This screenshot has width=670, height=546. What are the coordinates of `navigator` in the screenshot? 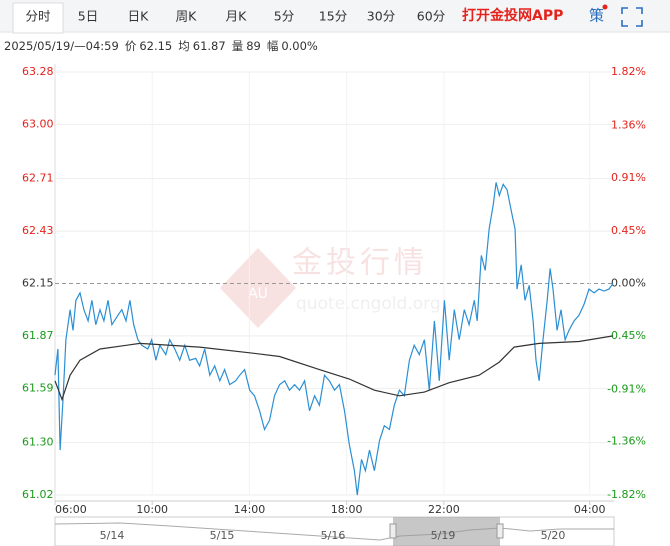 It's located at (334, 531).